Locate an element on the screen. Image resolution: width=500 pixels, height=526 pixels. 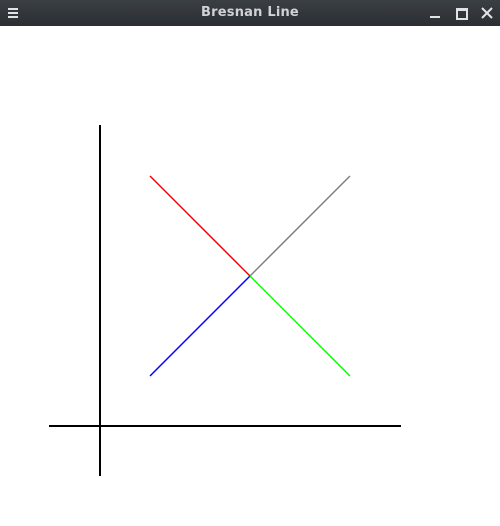
title-bar: Bresnan Line is located at coordinates (250, 13).